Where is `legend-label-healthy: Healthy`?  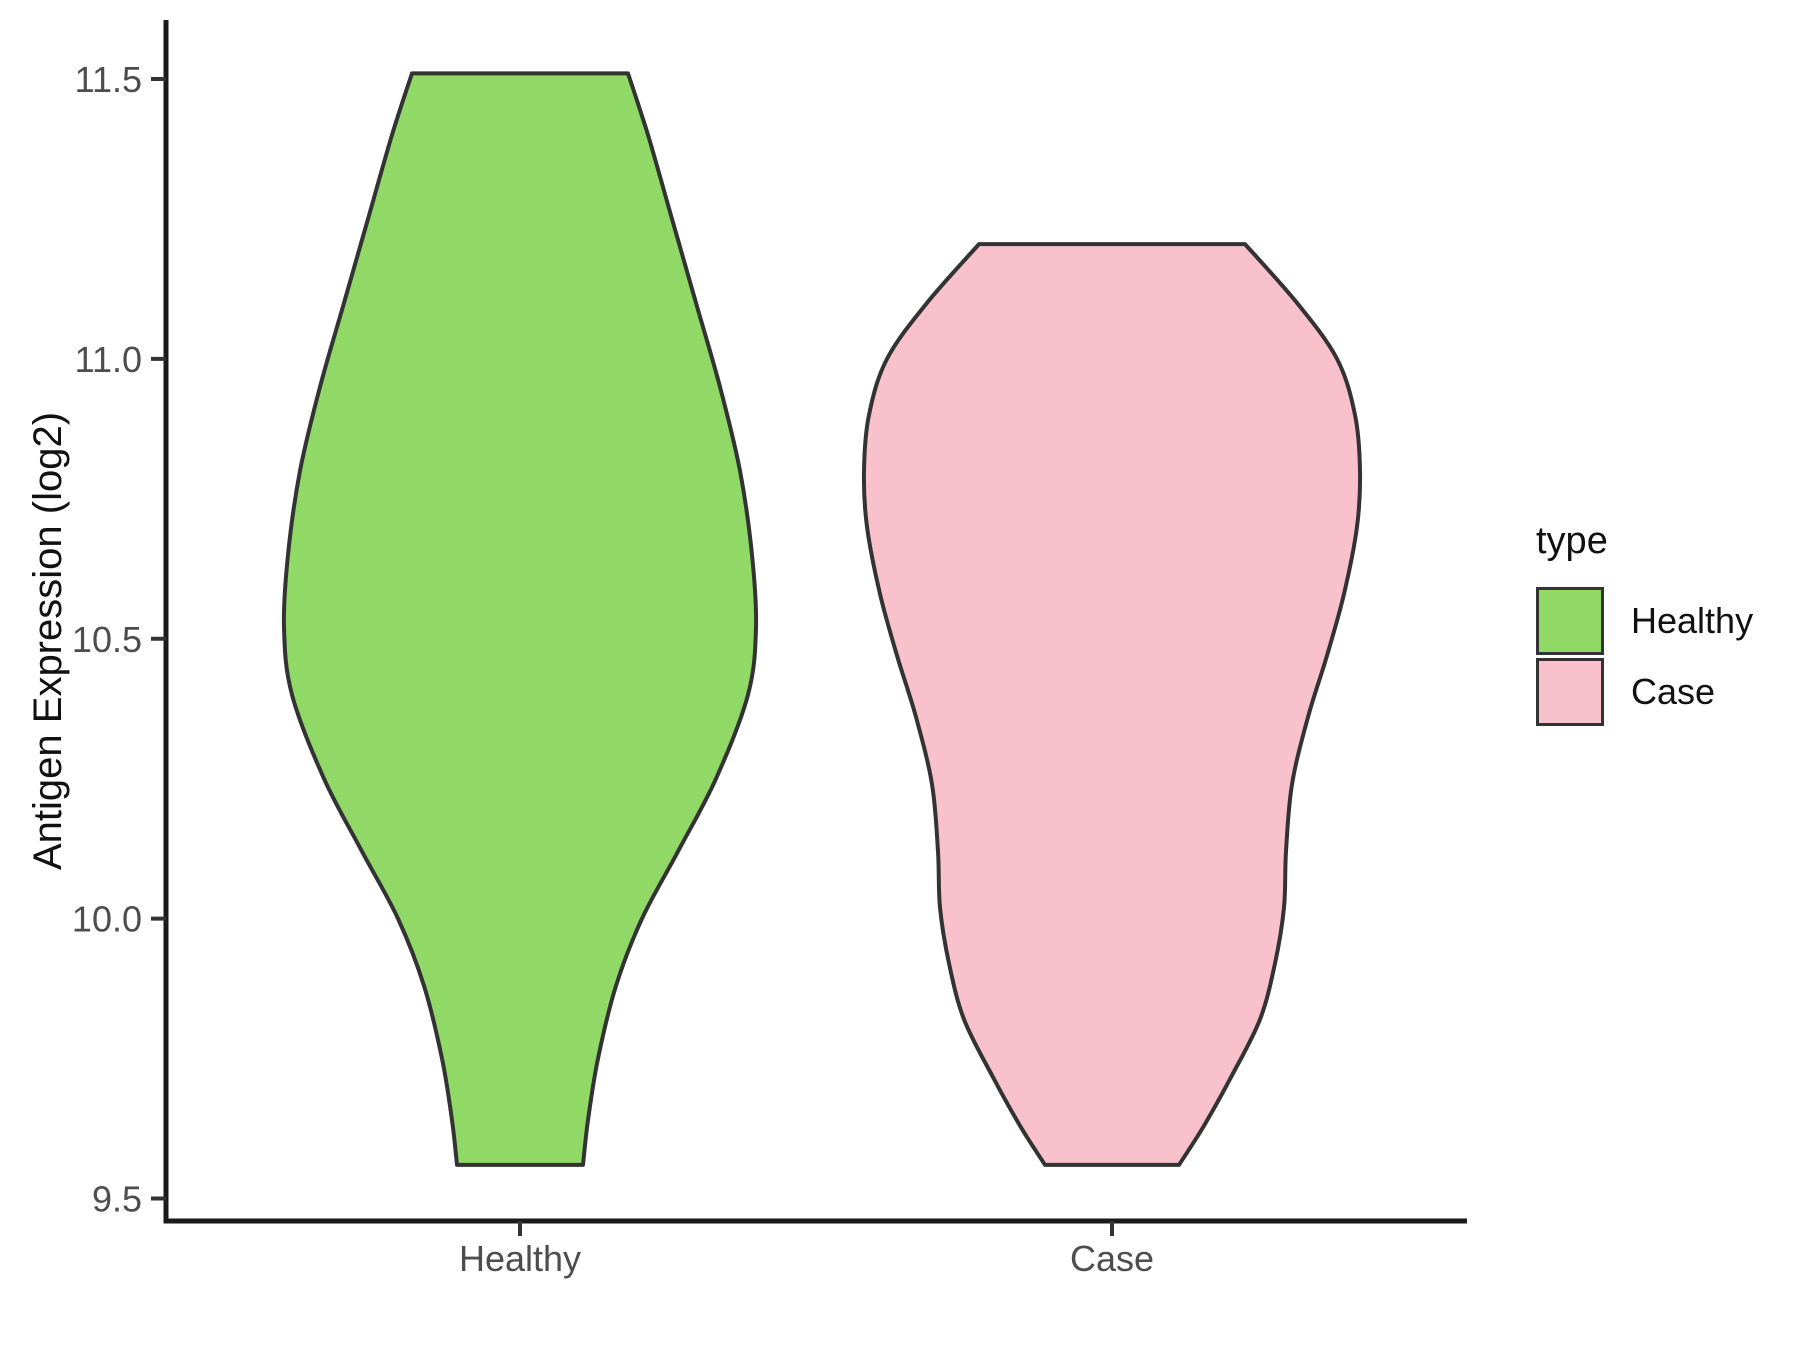 legend-label-healthy: Healthy is located at coordinates (1692, 620).